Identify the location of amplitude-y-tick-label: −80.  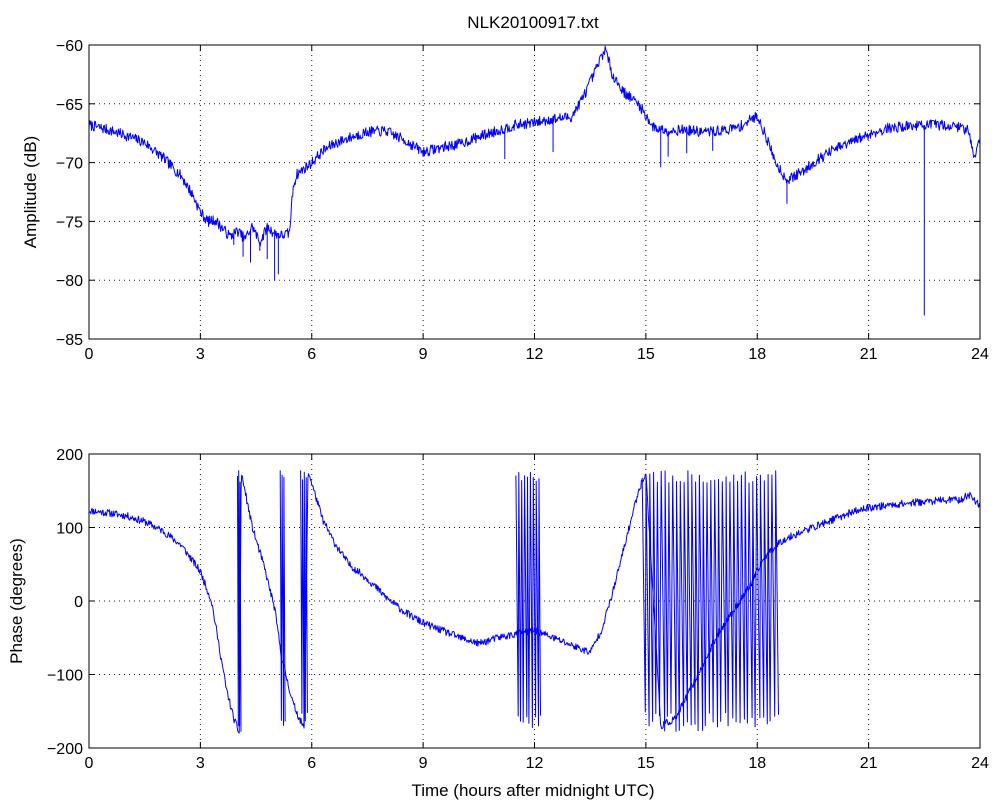
(69, 281).